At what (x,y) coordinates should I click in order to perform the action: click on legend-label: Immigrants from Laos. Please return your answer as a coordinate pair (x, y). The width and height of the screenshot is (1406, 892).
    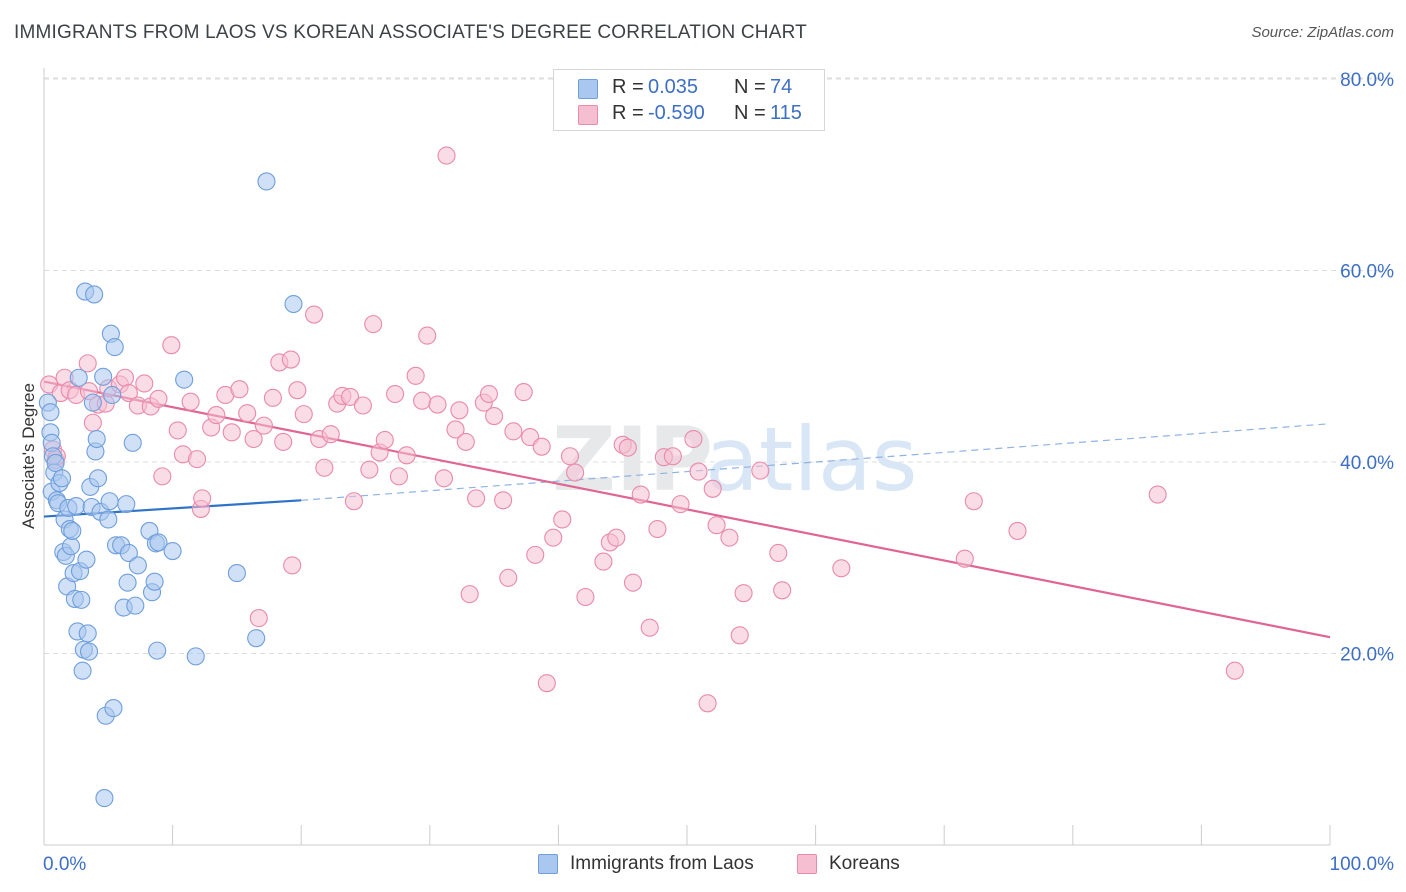
    Looking at the image, I should click on (662, 863).